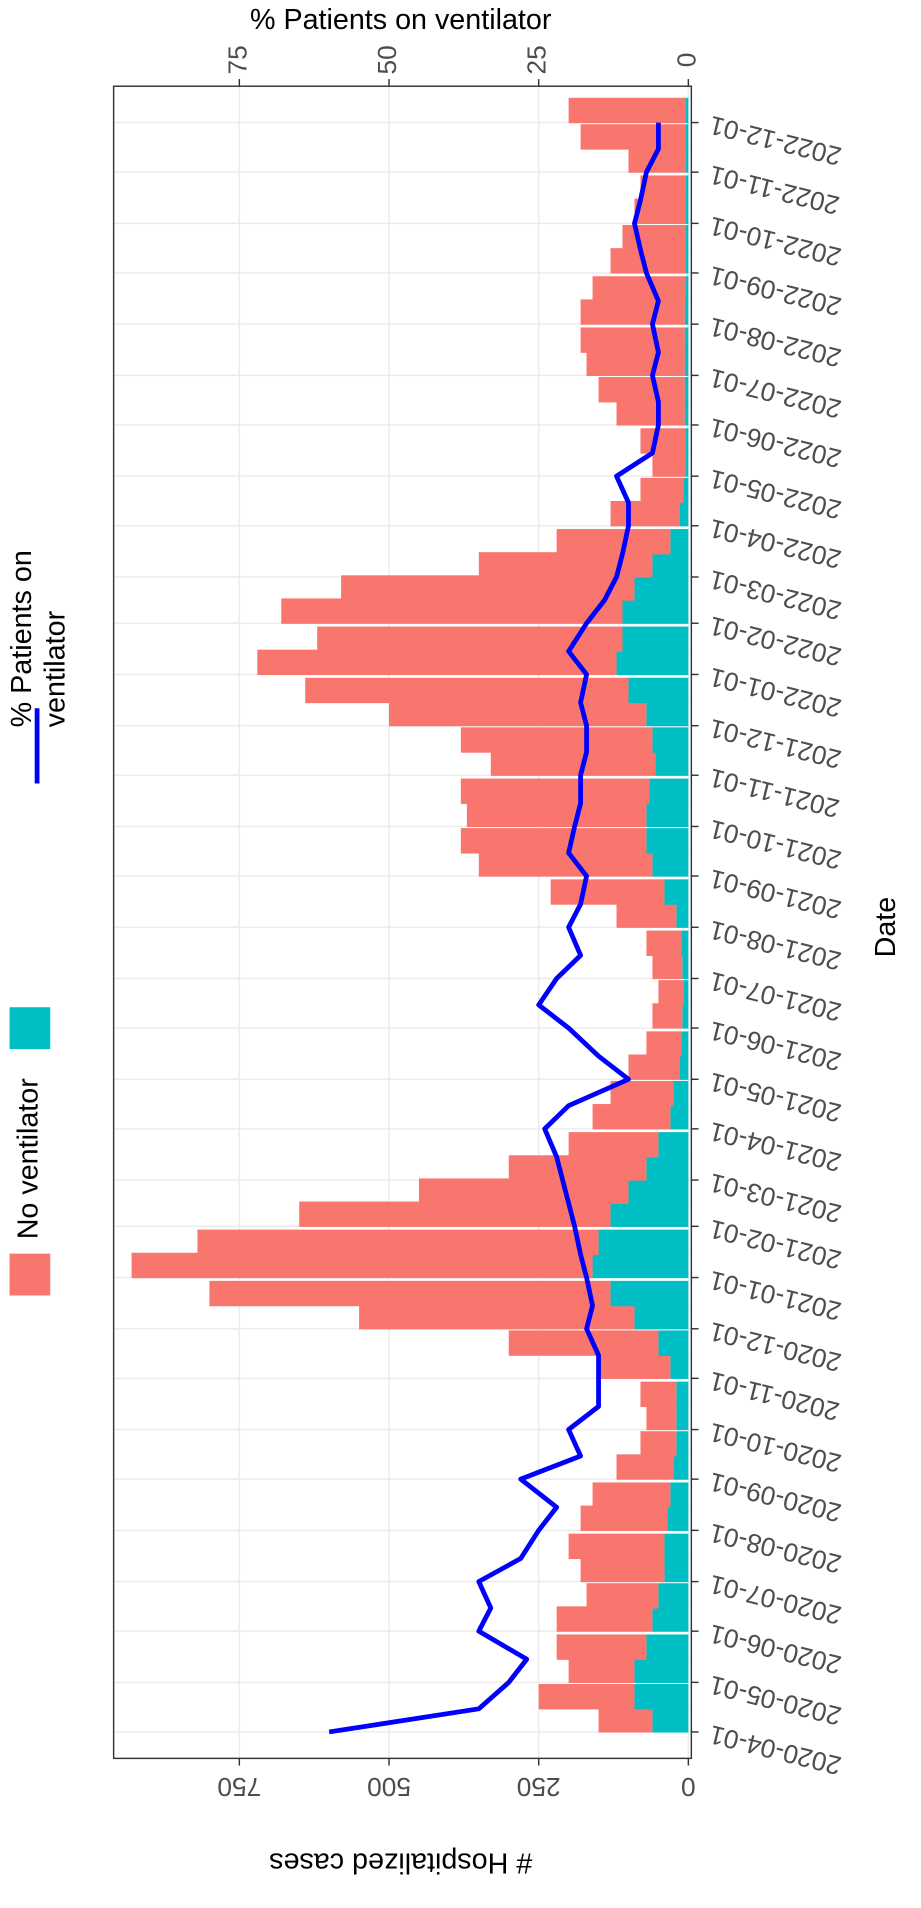  Describe the element at coordinates (38, 639) in the screenshot. I see `legend-label: % Patients on ventilator` at that location.